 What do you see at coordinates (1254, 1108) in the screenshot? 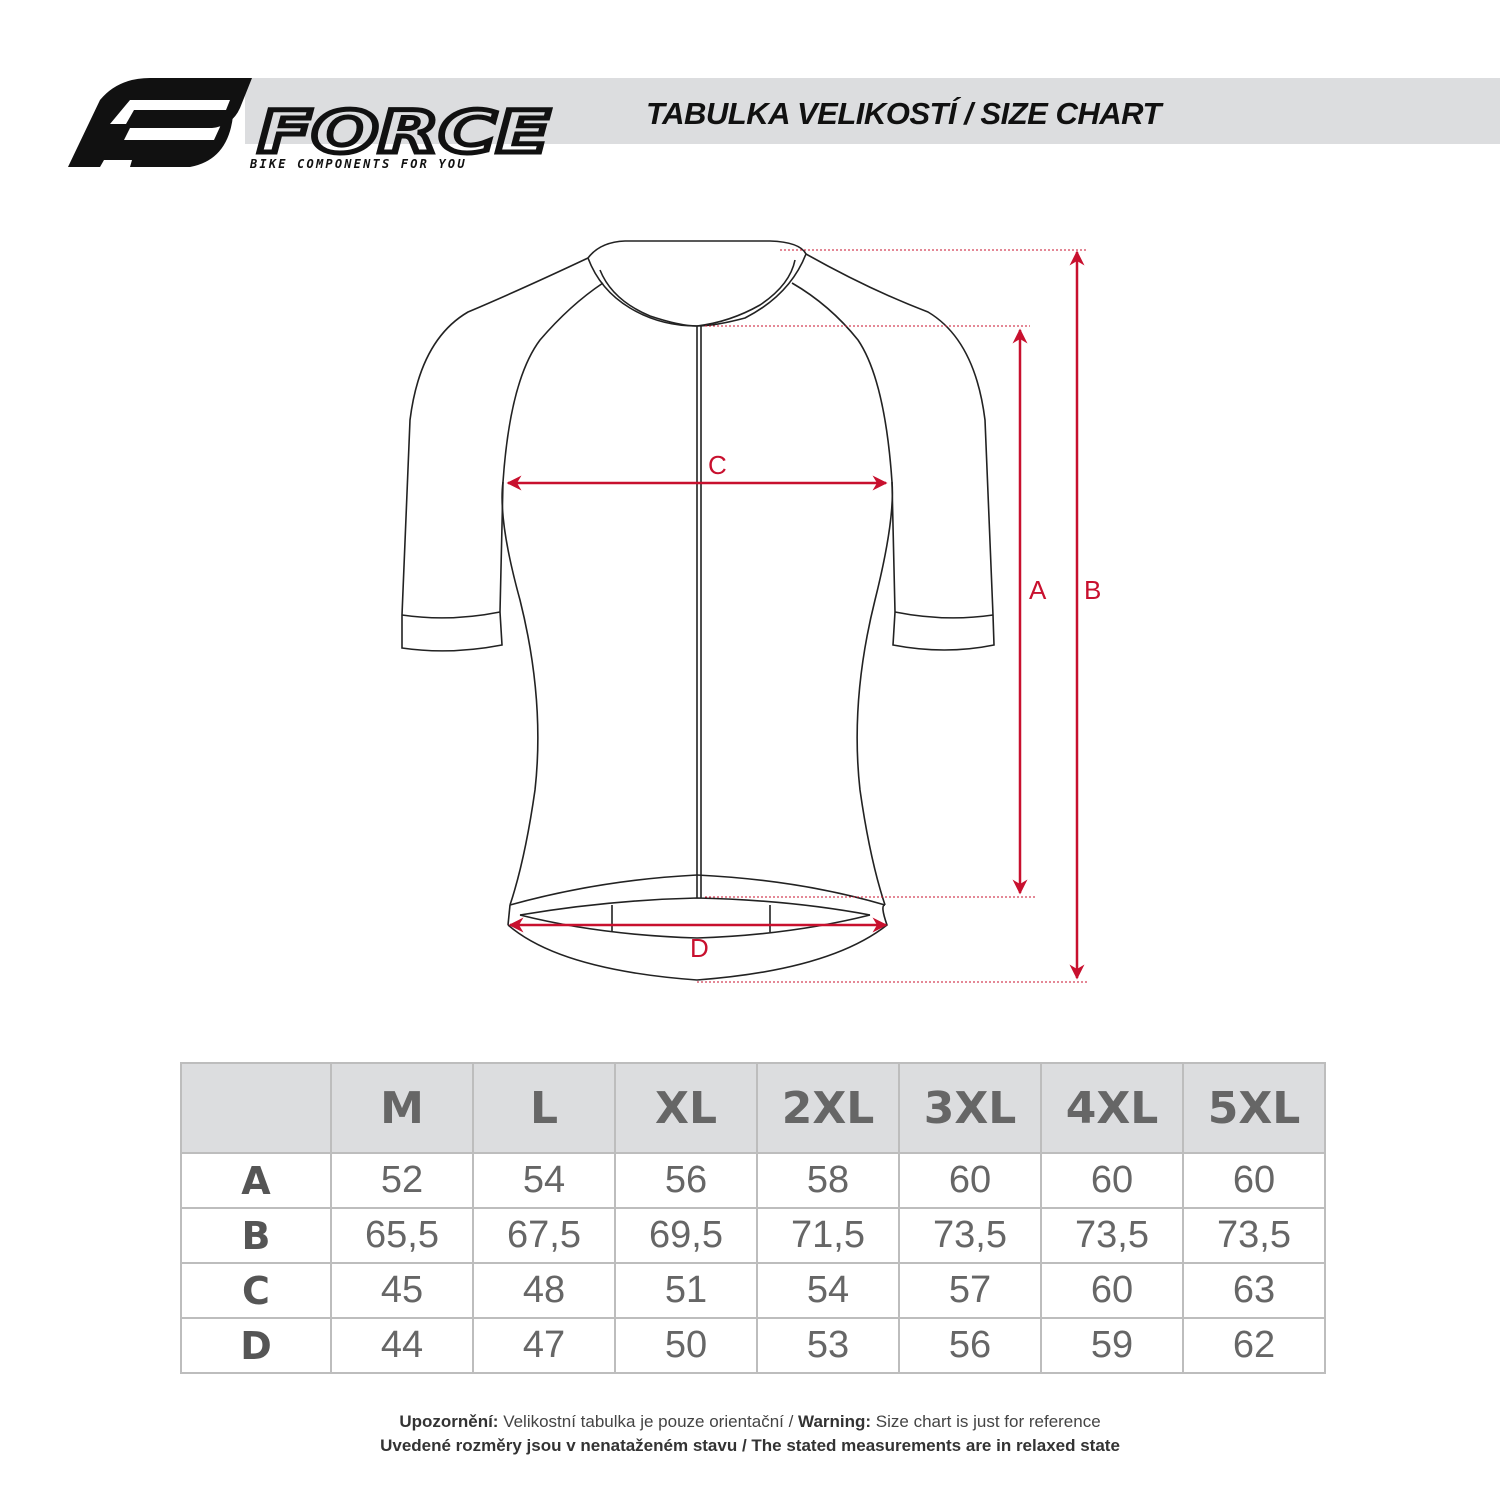
I see `column-header: 5XL` at bounding box center [1254, 1108].